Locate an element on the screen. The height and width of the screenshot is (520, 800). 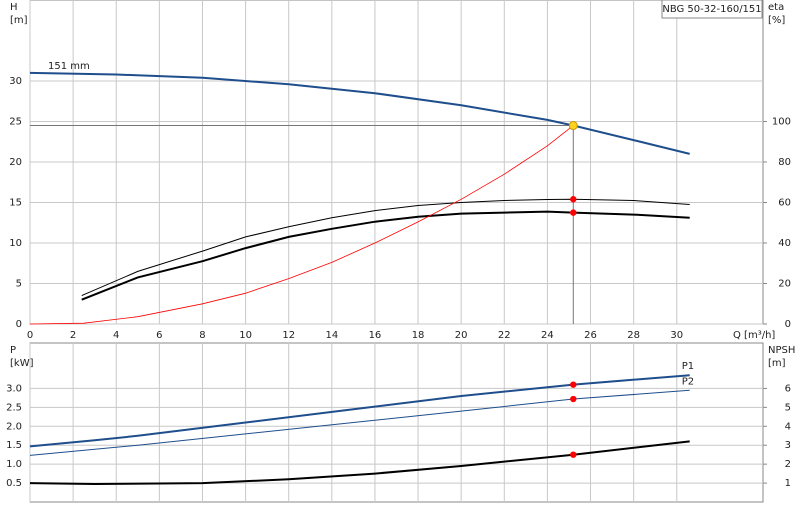
y2-tick-label: 80 is located at coordinates (784, 162).